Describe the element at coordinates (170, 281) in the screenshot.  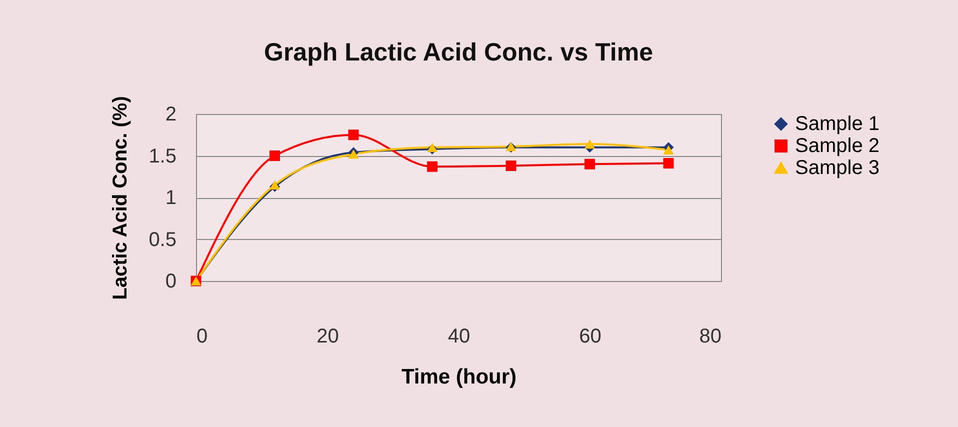
I see `y-tick-label: 0` at that location.